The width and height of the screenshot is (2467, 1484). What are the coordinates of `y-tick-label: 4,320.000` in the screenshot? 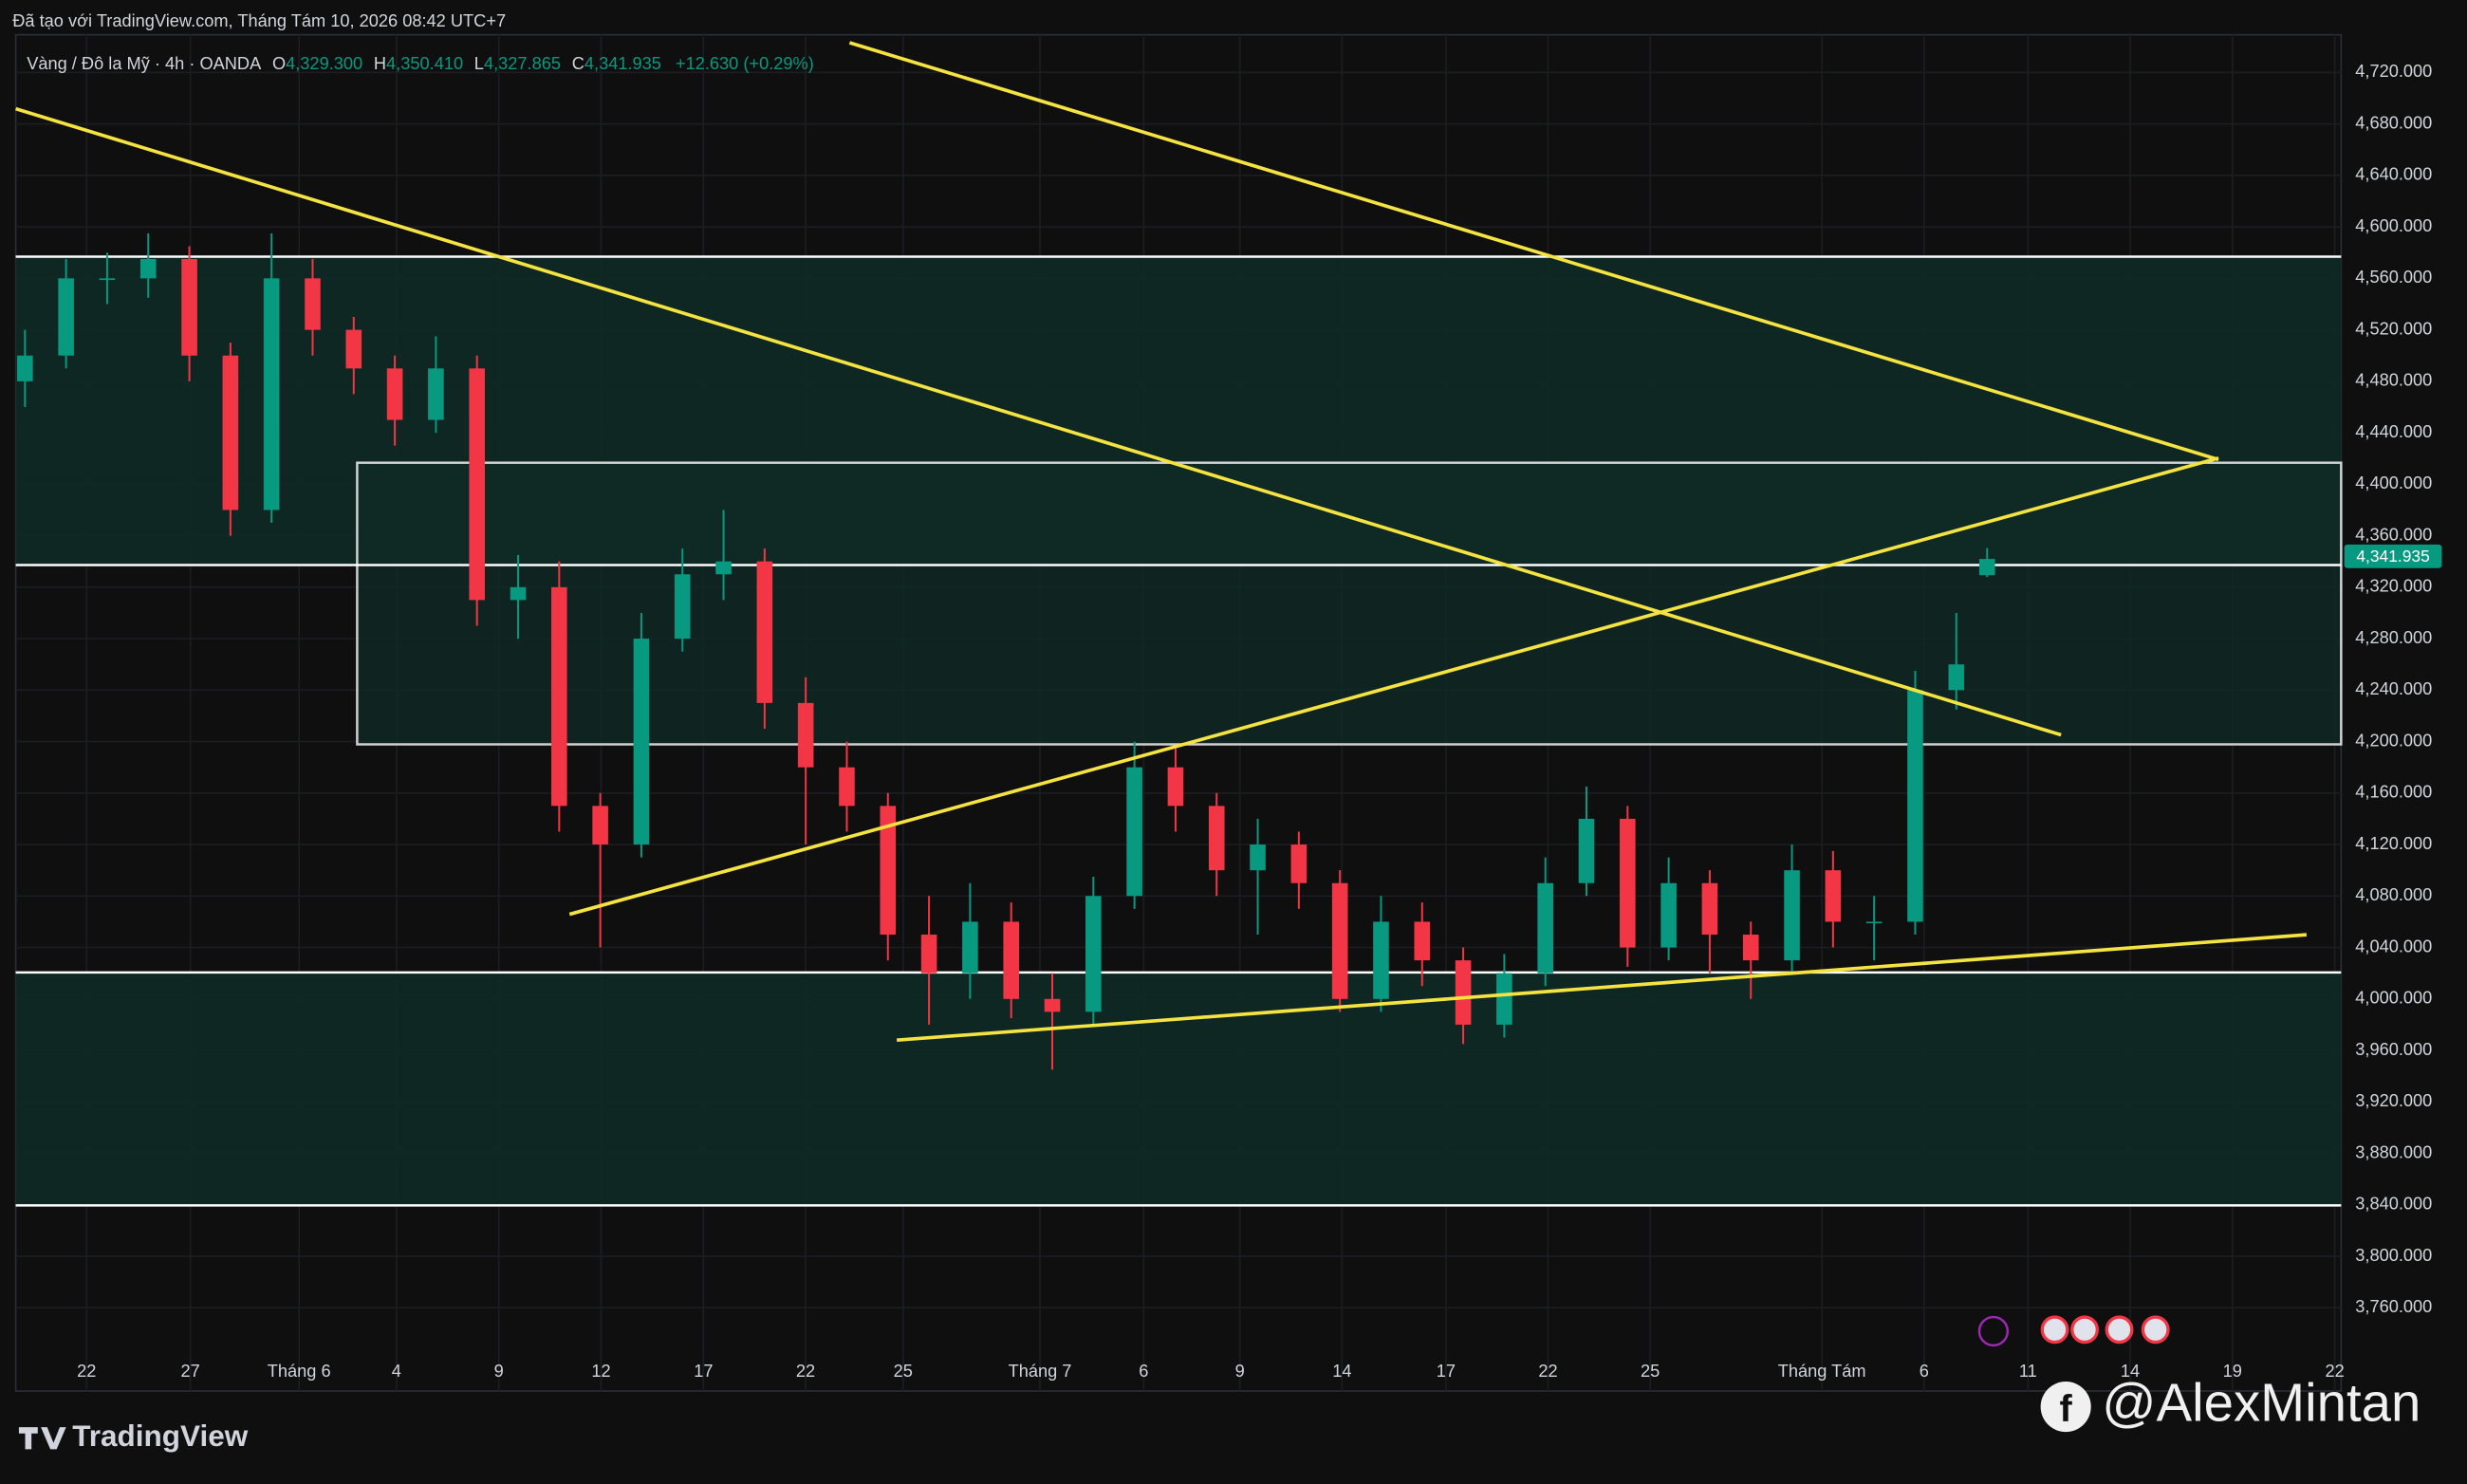 It's located at (2393, 586).